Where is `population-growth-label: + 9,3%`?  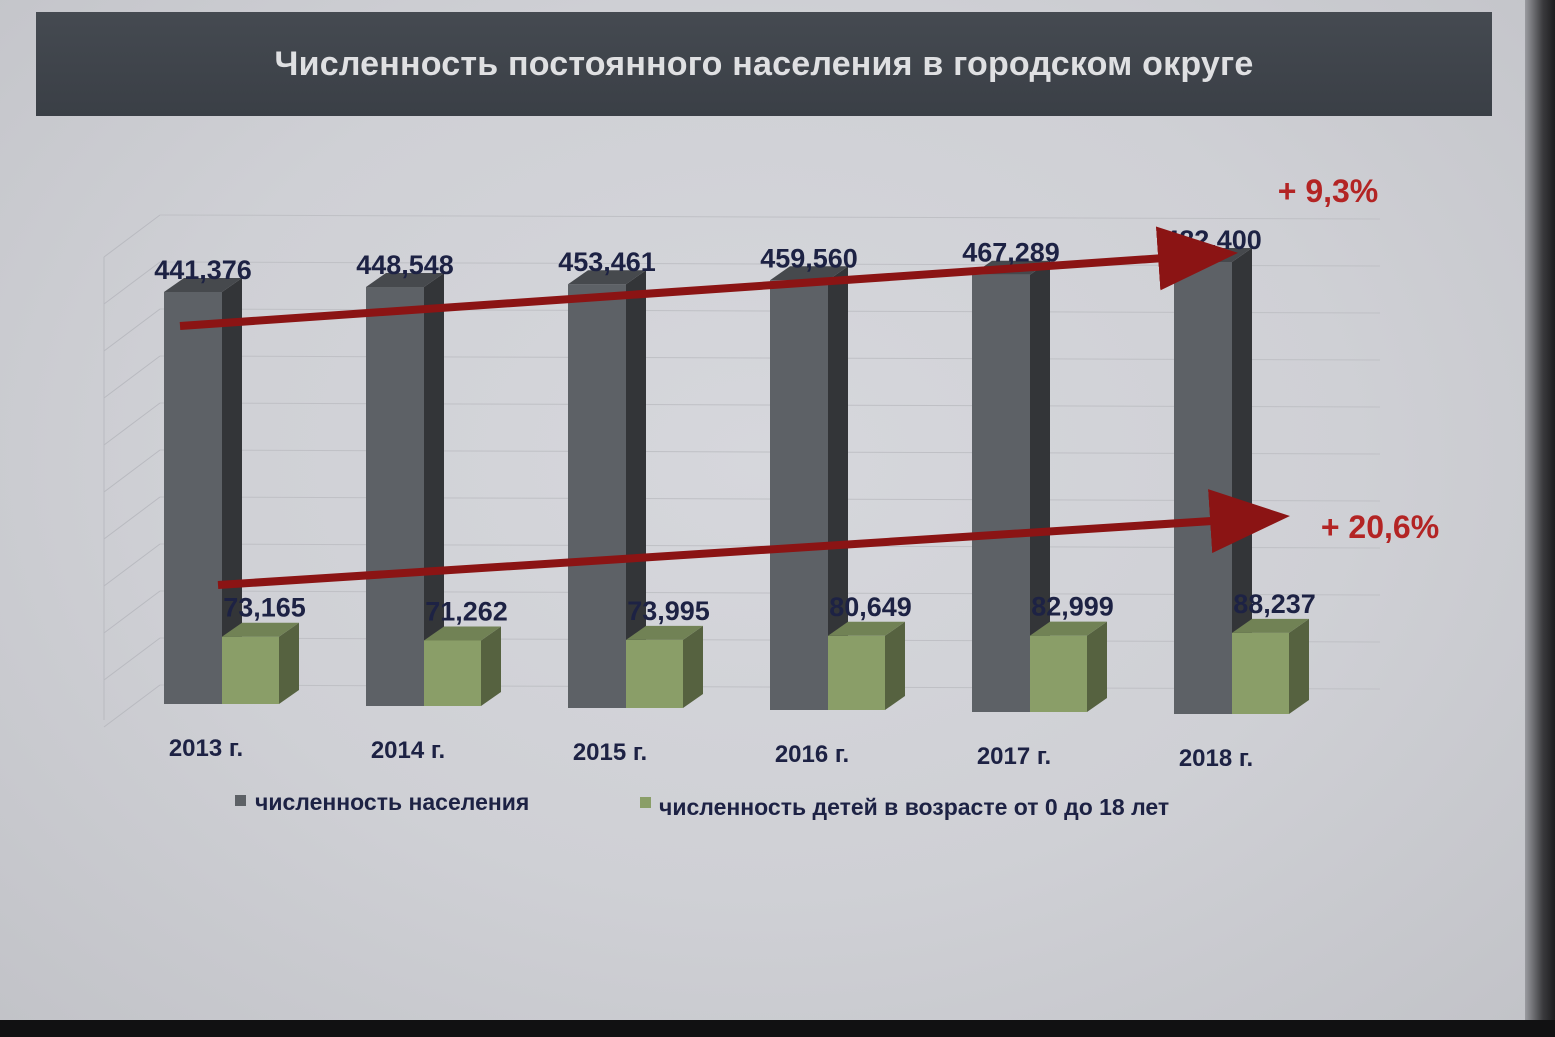
population-growth-label: + 9,3% is located at coordinates (1328, 191).